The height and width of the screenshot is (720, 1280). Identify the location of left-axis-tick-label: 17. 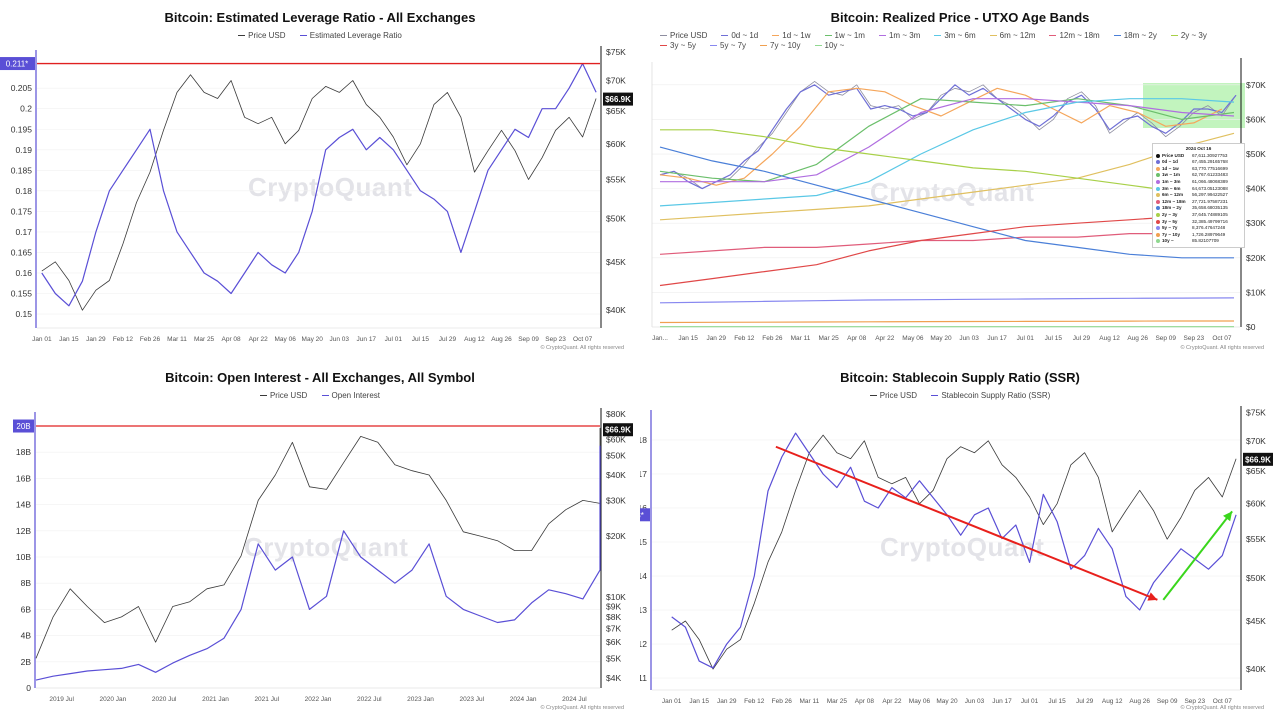
(643, 474).